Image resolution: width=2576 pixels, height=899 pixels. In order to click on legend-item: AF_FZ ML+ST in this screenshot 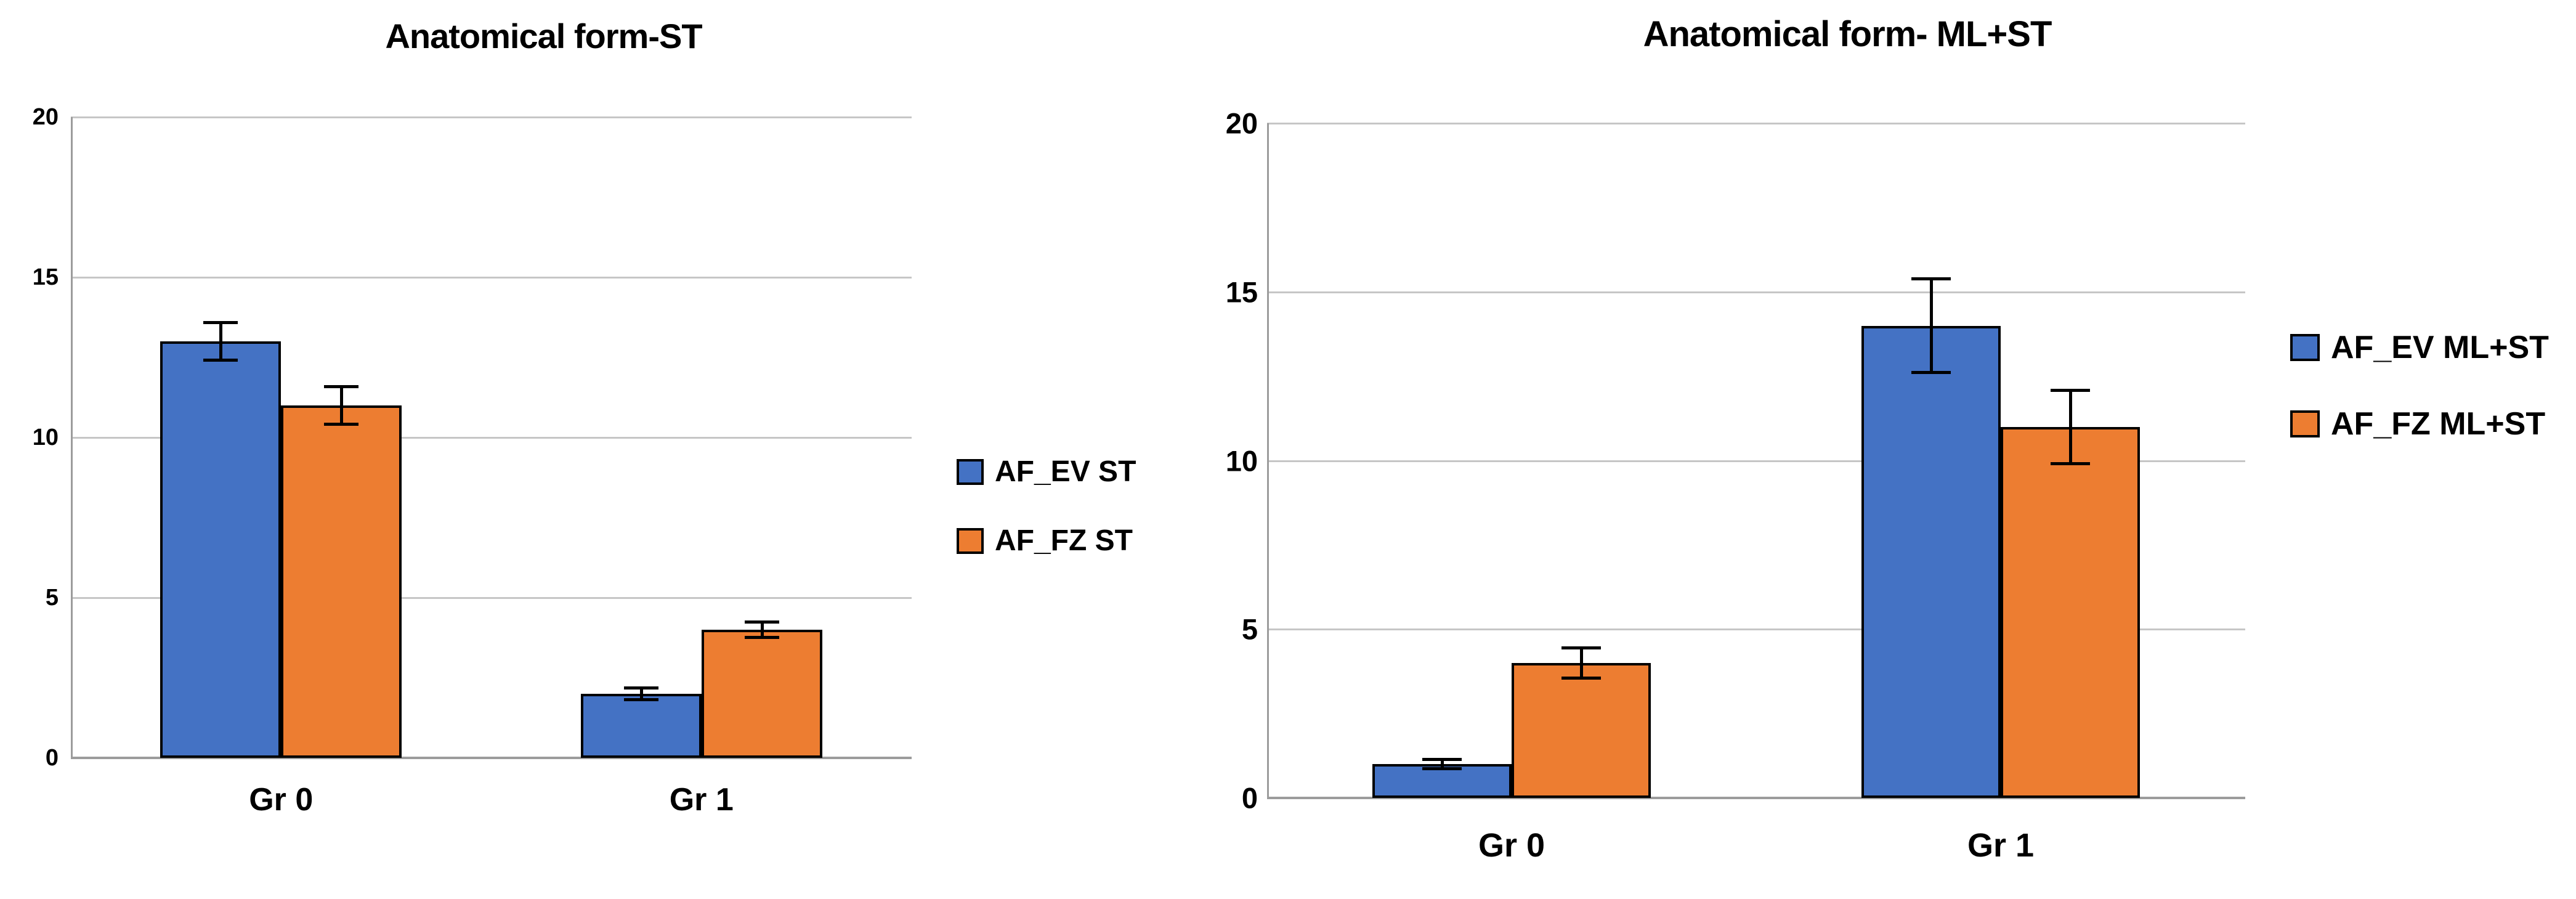, I will do `click(2417, 424)`.